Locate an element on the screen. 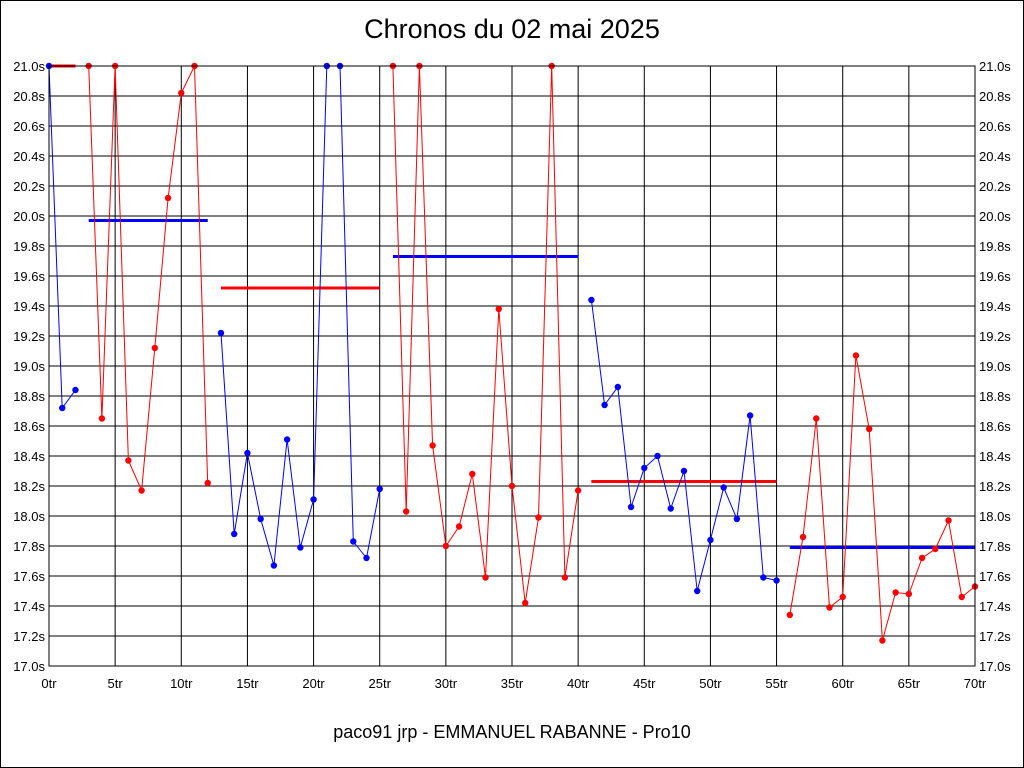 The height and width of the screenshot is (768, 1024). y-tick-label-left: 20.4s is located at coordinates (29, 156).